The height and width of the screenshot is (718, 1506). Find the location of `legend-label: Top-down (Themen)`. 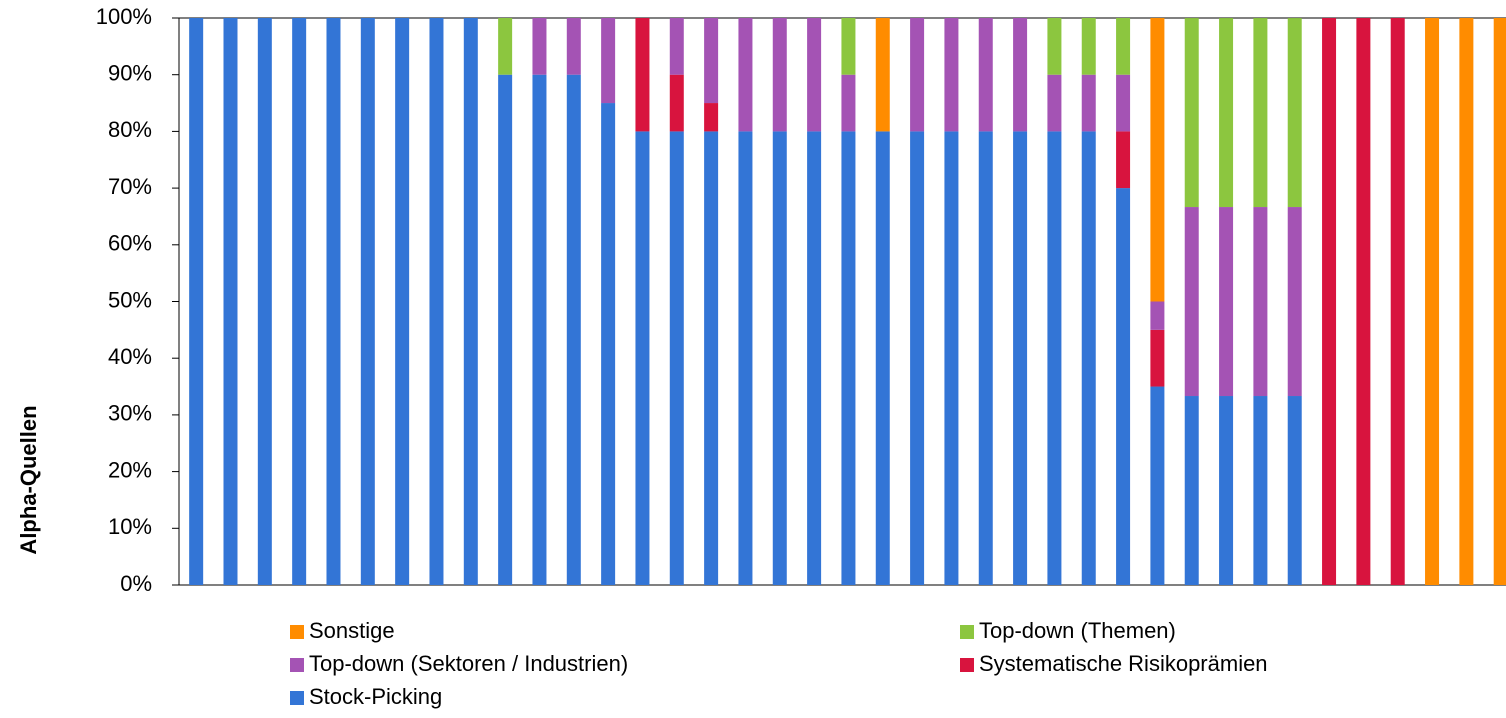

legend-label: Top-down (Themen) is located at coordinates (1077, 630).